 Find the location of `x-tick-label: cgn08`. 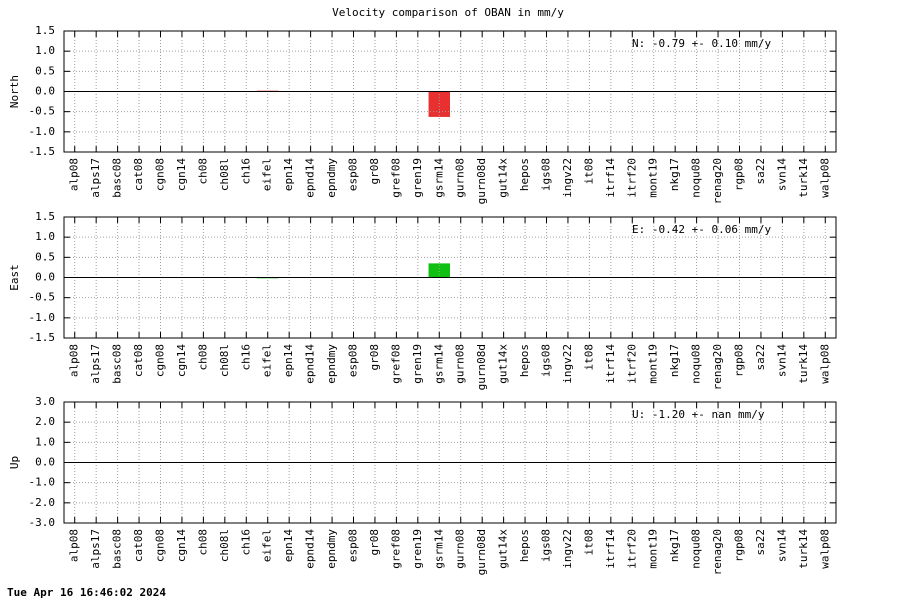

x-tick-label: cgn08 is located at coordinates (160, 360).